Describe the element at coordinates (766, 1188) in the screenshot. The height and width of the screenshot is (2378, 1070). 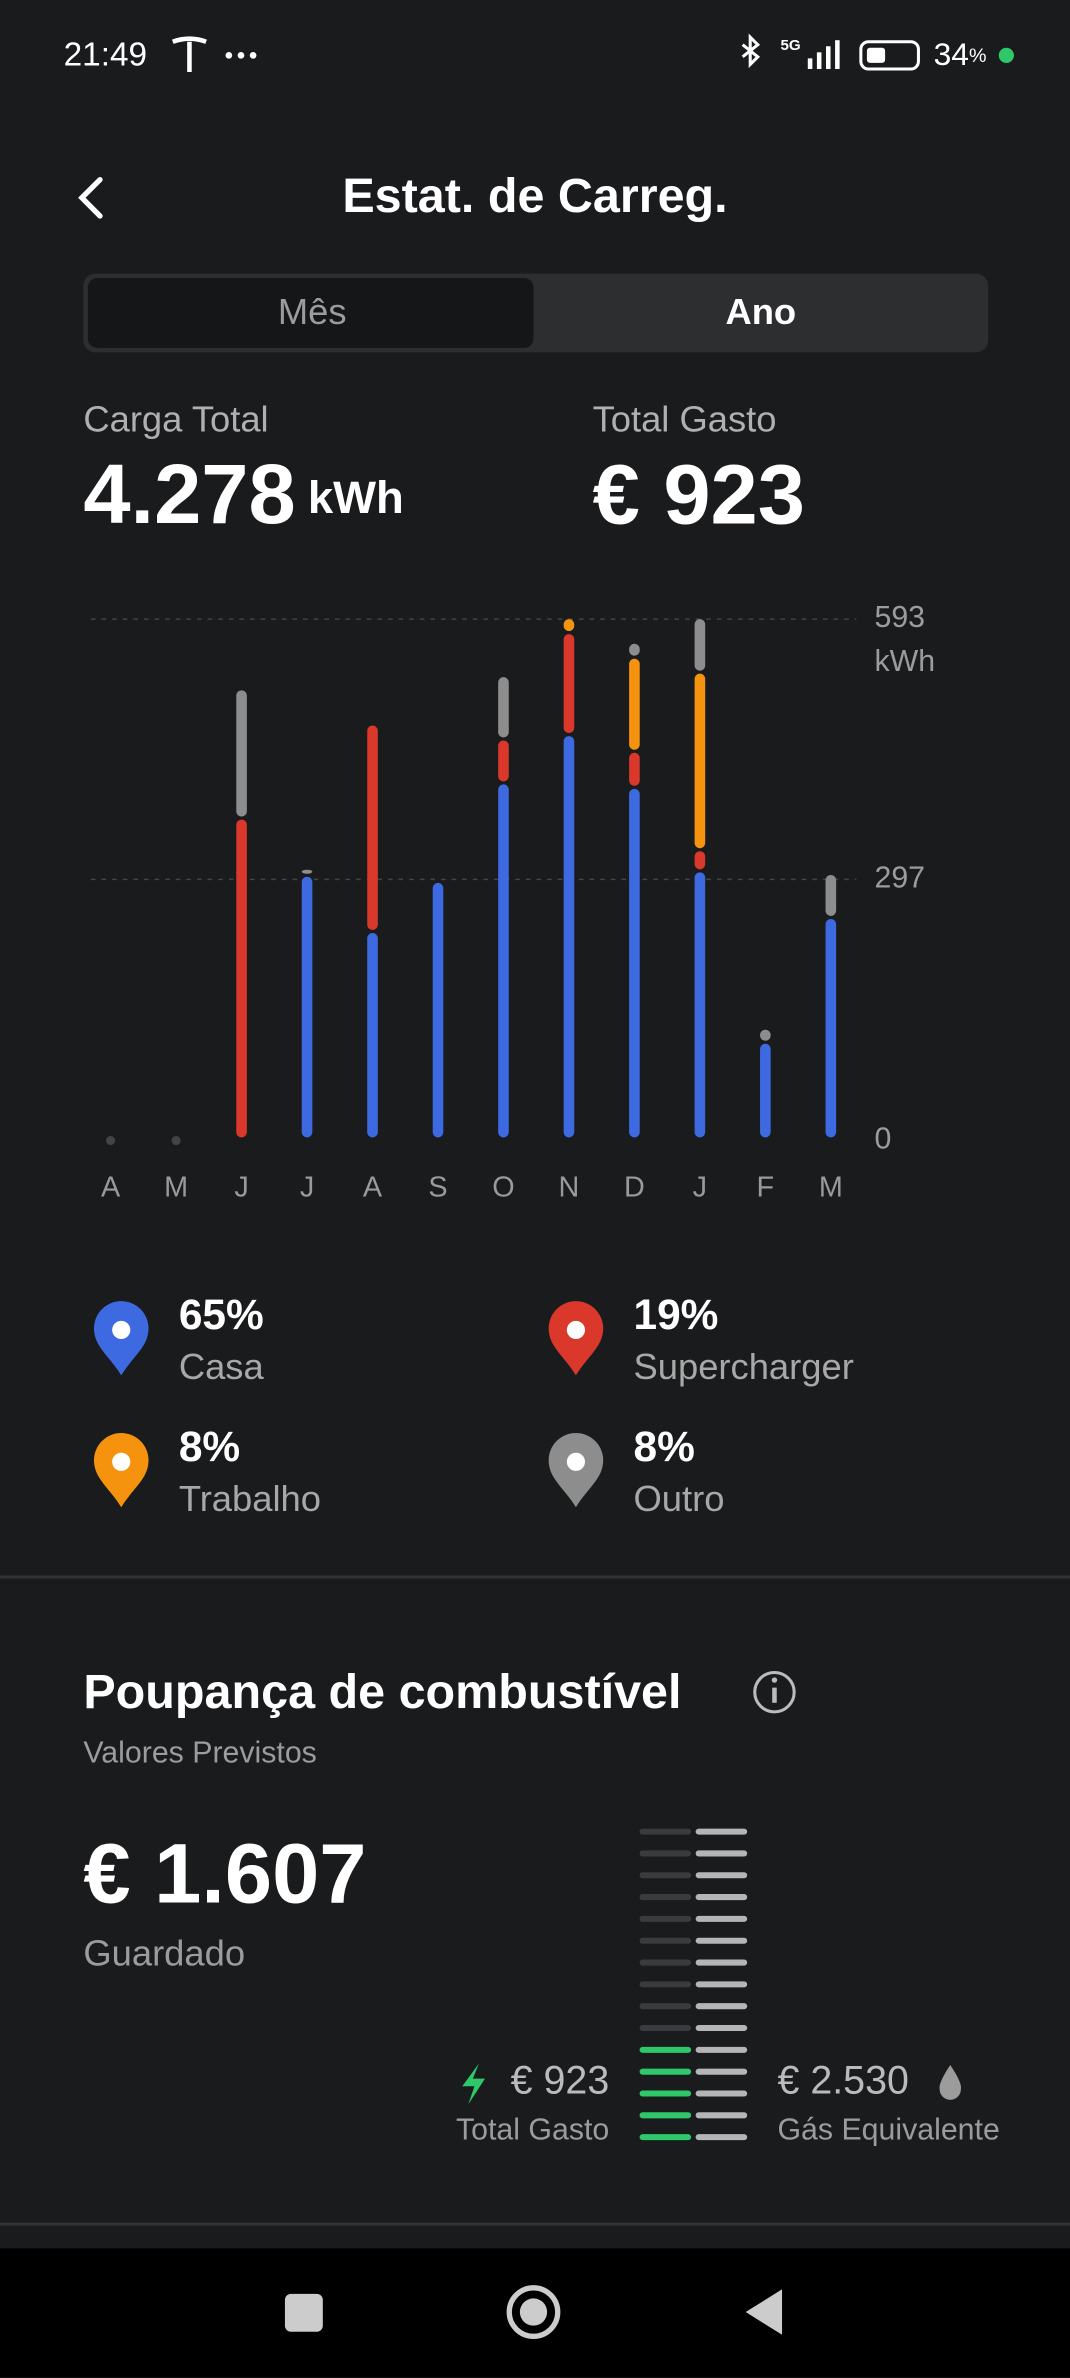
I see `x-tick-label: F` at that location.